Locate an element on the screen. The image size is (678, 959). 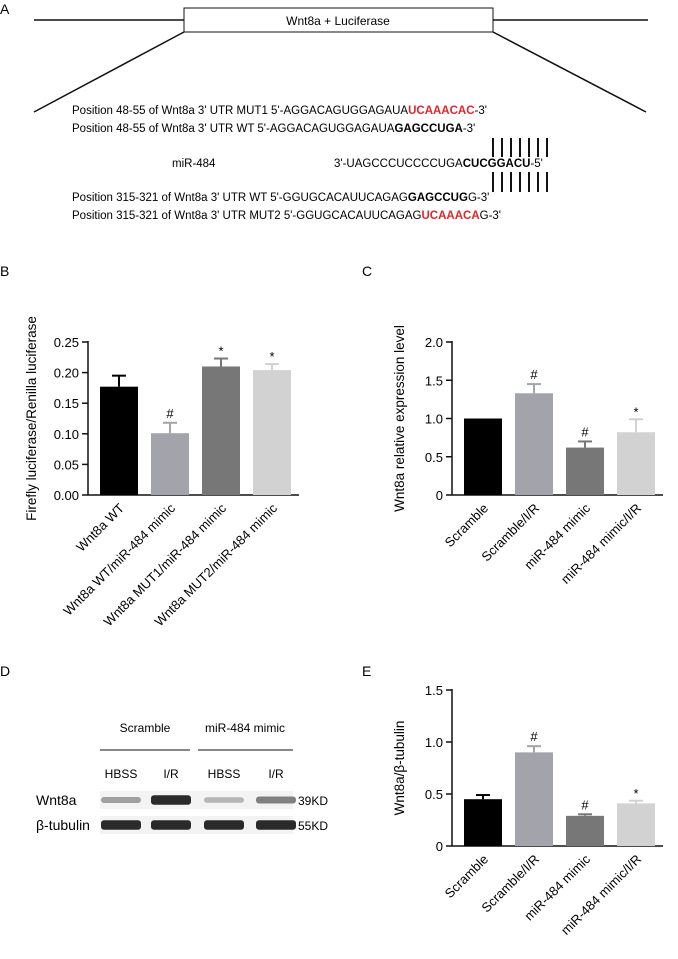
category-label: Wnt8a WT is located at coordinates (100, 527).